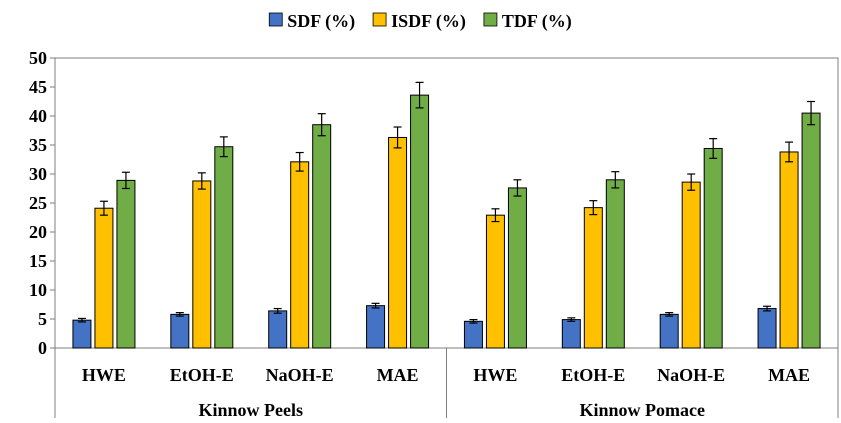  Describe the element at coordinates (38, 232) in the screenshot. I see `y-tick-label: 20` at that location.